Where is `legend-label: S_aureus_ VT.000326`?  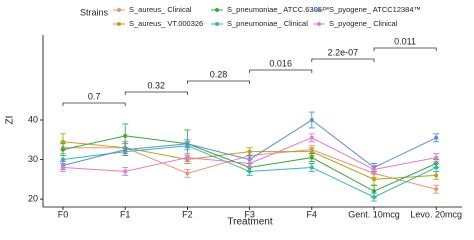
legend-label: S_aureus_ VT.000326 is located at coordinates (166, 23).